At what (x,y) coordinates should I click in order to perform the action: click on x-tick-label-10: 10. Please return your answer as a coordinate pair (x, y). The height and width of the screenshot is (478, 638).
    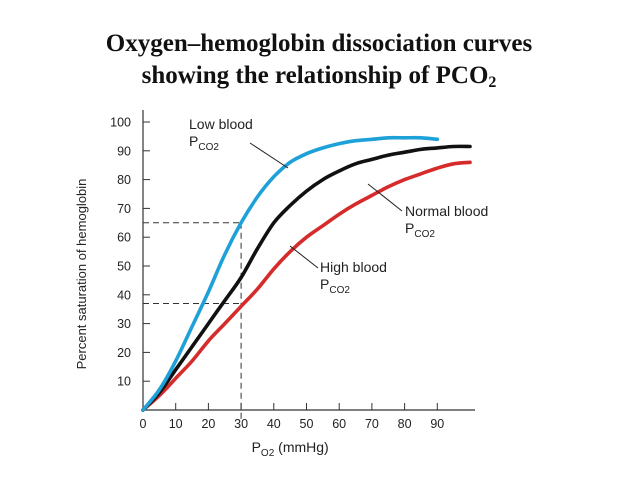
    Looking at the image, I should click on (176, 424).